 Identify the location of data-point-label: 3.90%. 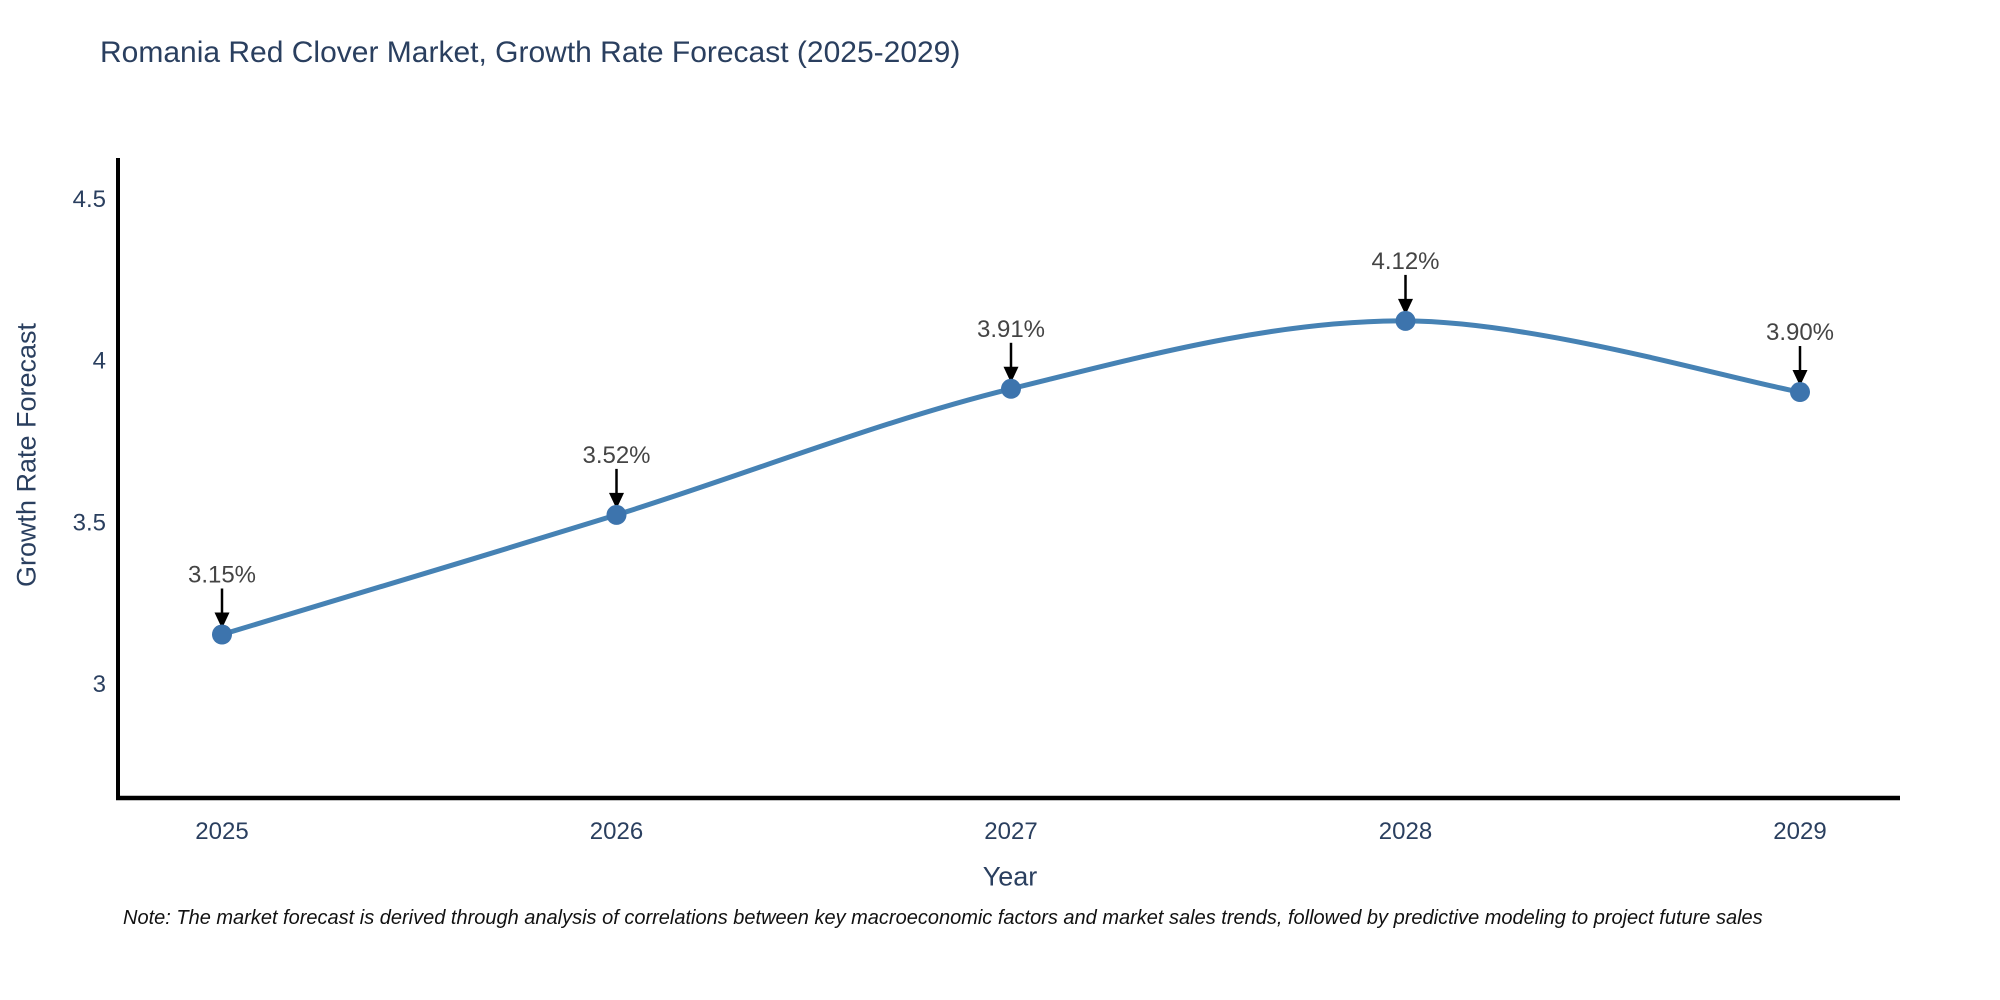
(1800, 332).